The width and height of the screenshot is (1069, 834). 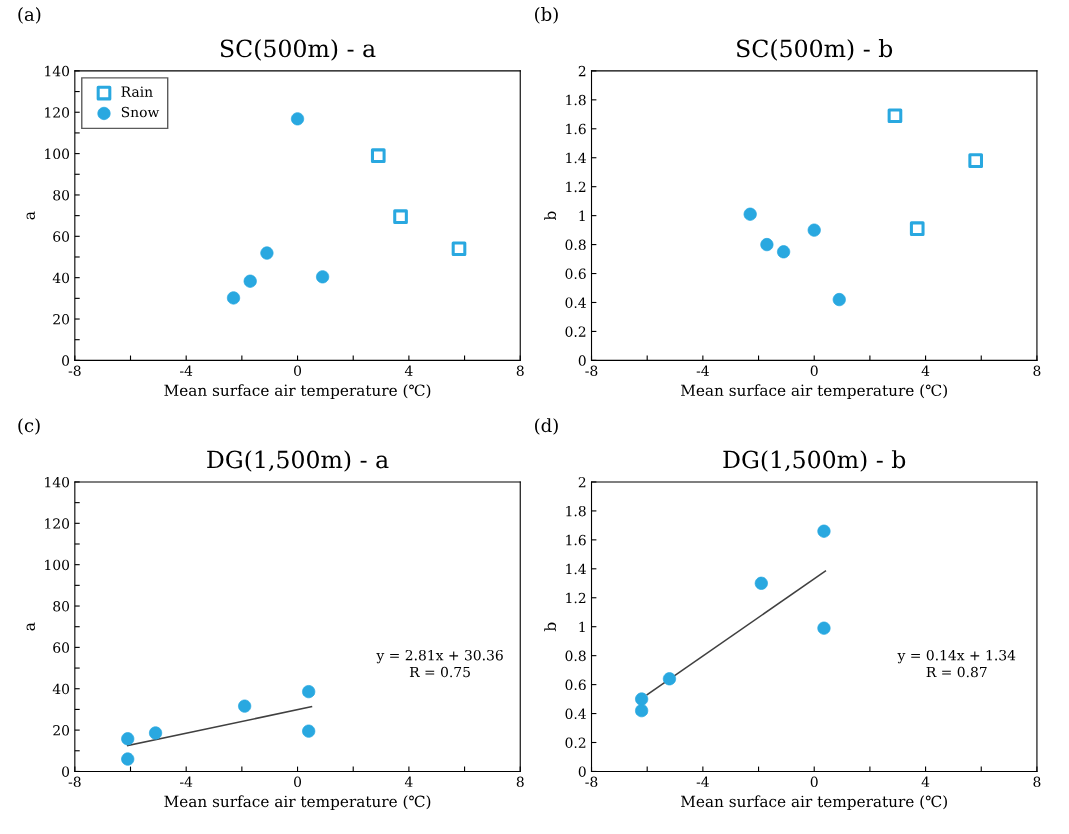 What do you see at coordinates (956, 663) in the screenshot?
I see `annotation: y = 0.14x + 1.34 R = 0.87` at bounding box center [956, 663].